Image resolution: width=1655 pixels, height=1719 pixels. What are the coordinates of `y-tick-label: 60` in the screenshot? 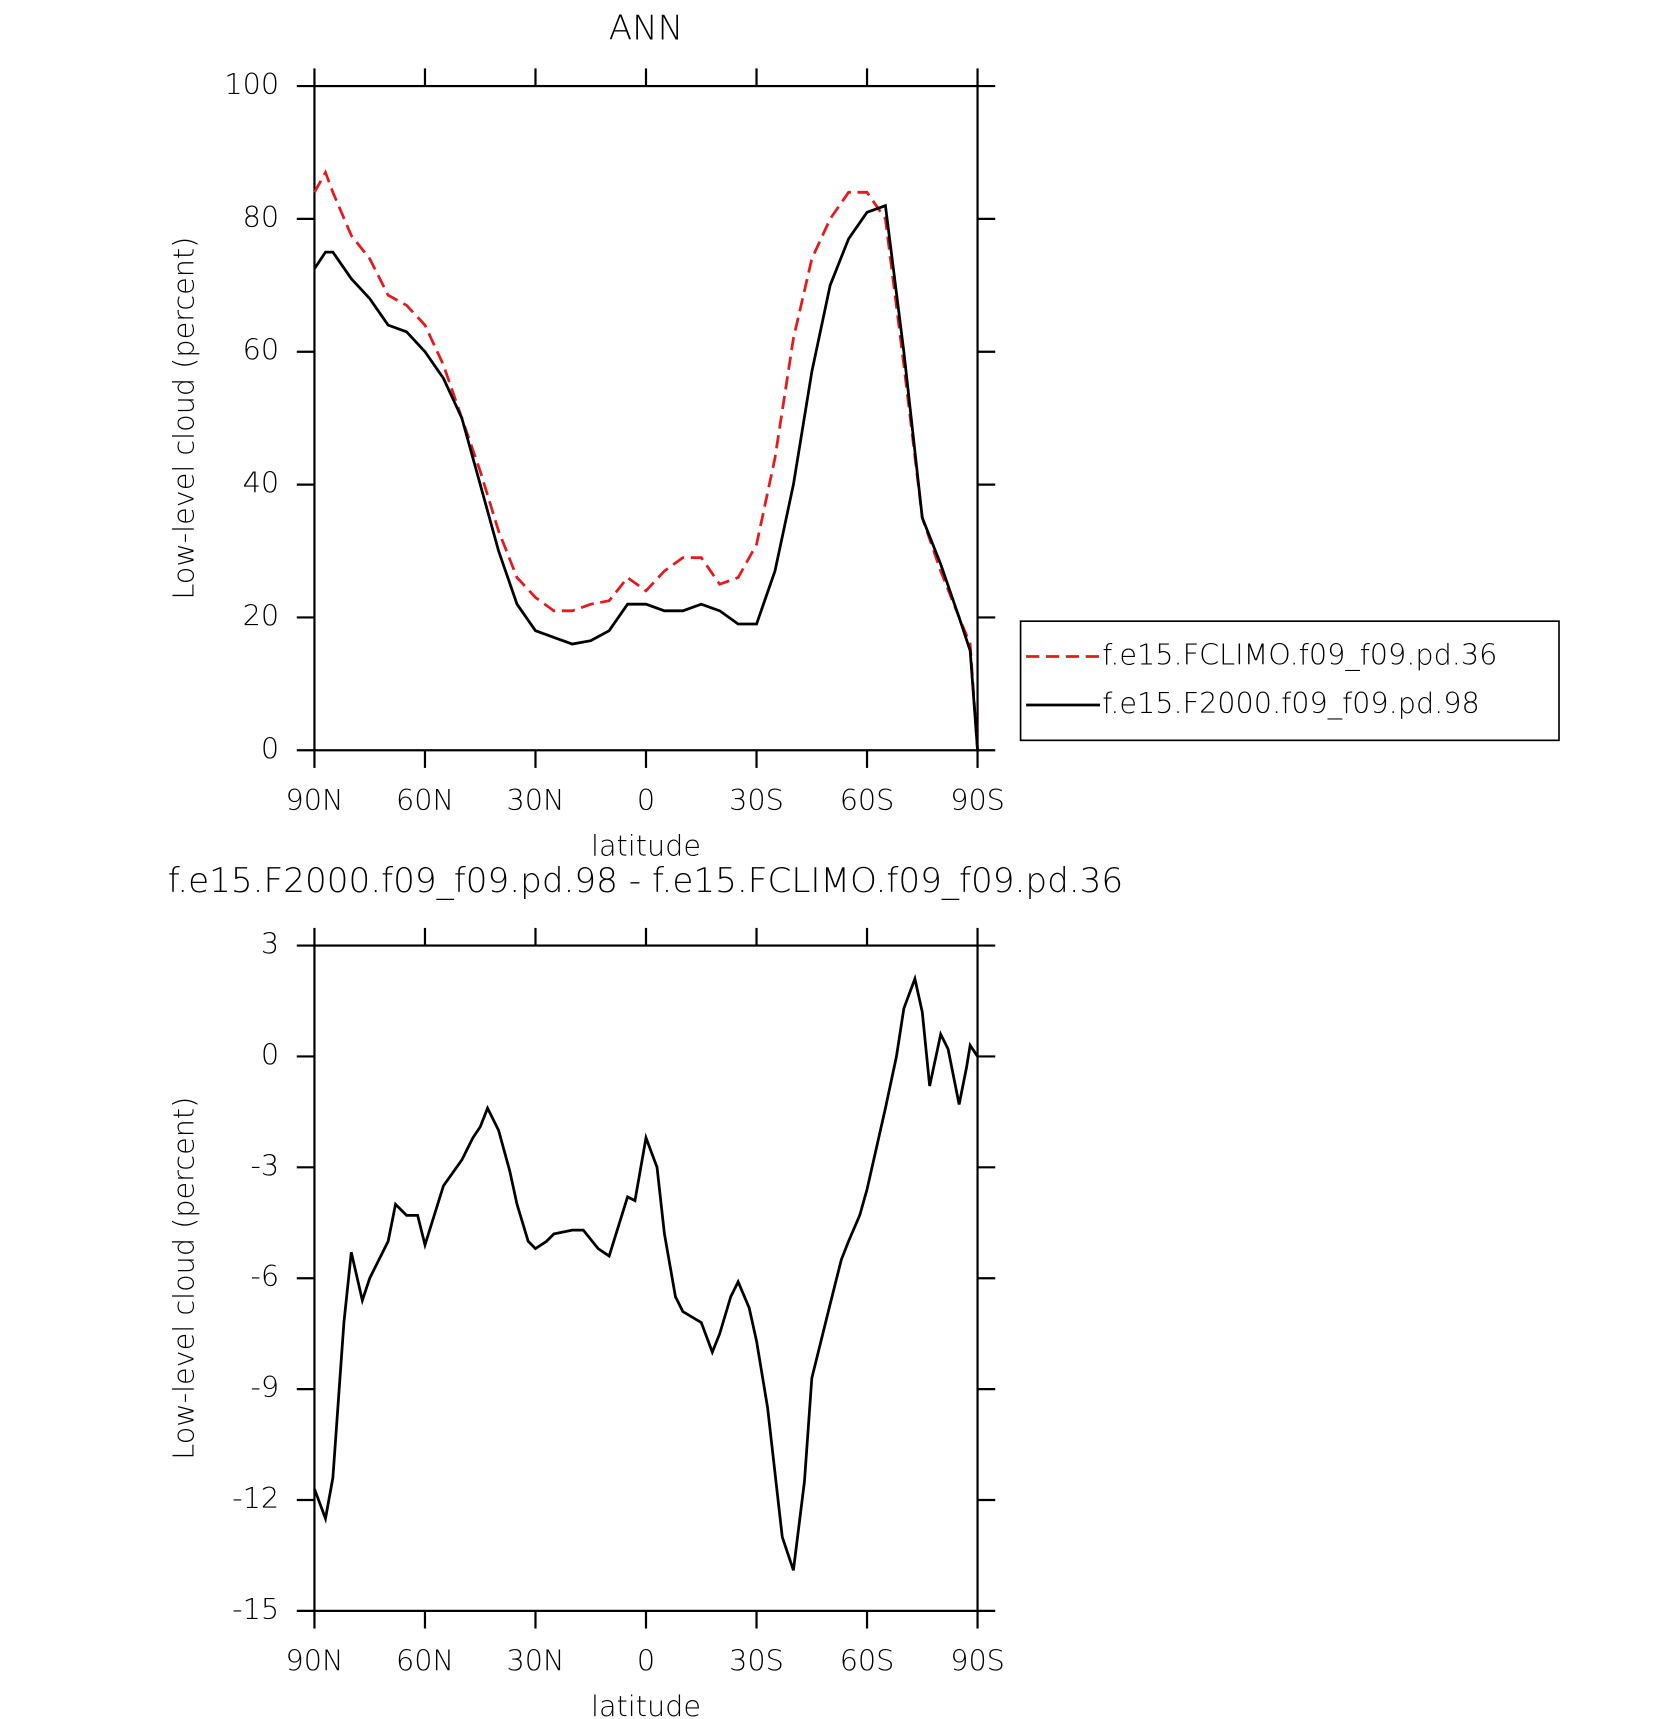 It's located at (261, 350).